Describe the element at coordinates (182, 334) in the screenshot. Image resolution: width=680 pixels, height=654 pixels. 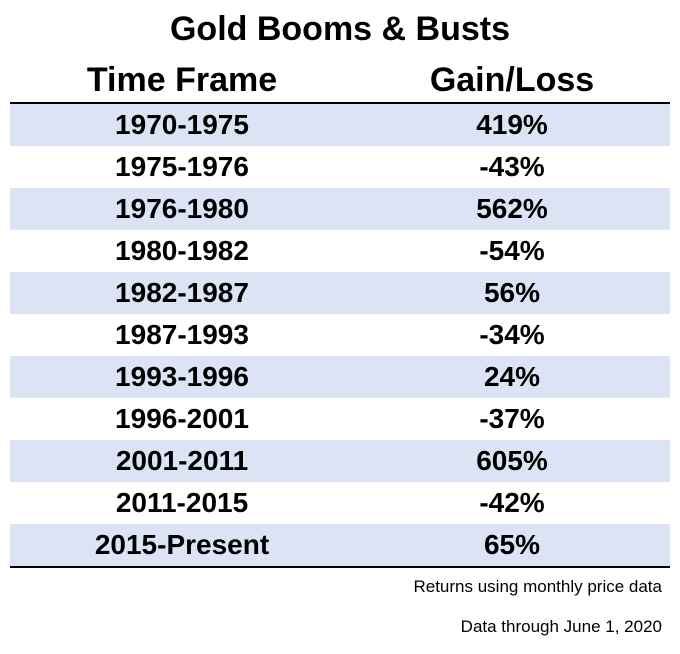
I see `time-frame-cell: 1987-1993` at that location.